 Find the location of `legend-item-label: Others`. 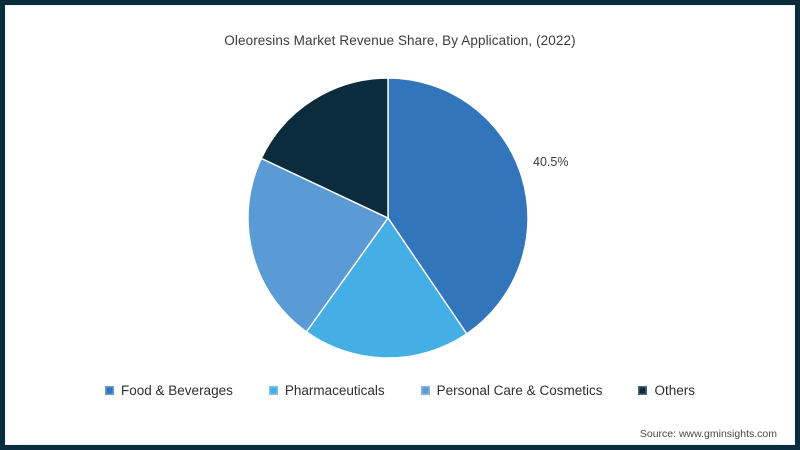

legend-item-label: Others is located at coordinates (674, 390).